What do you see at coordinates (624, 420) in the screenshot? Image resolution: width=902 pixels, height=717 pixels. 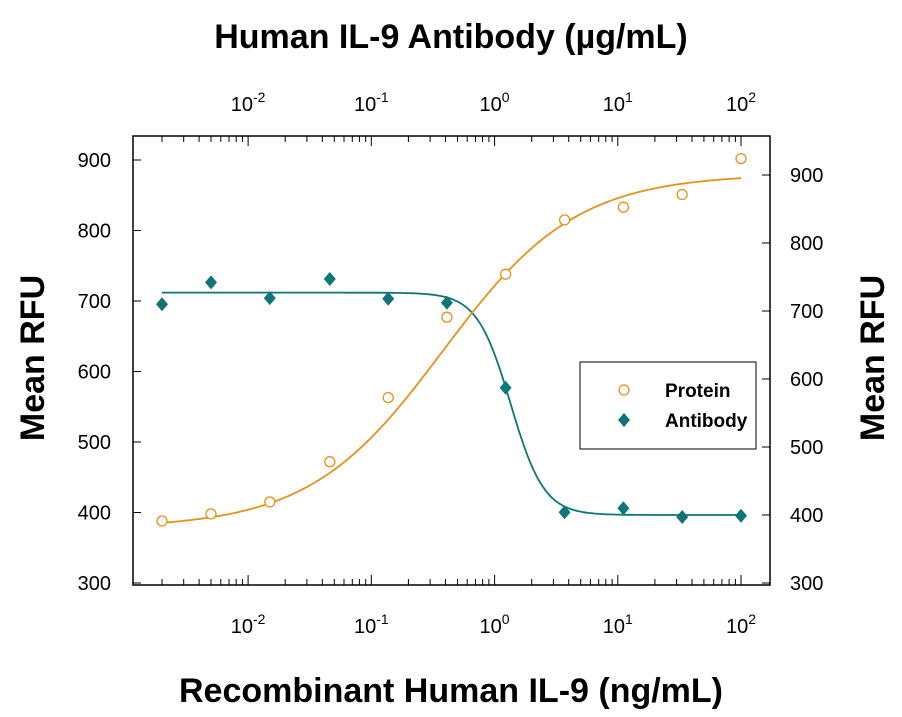 I see `legend-marker-antibody` at bounding box center [624, 420].